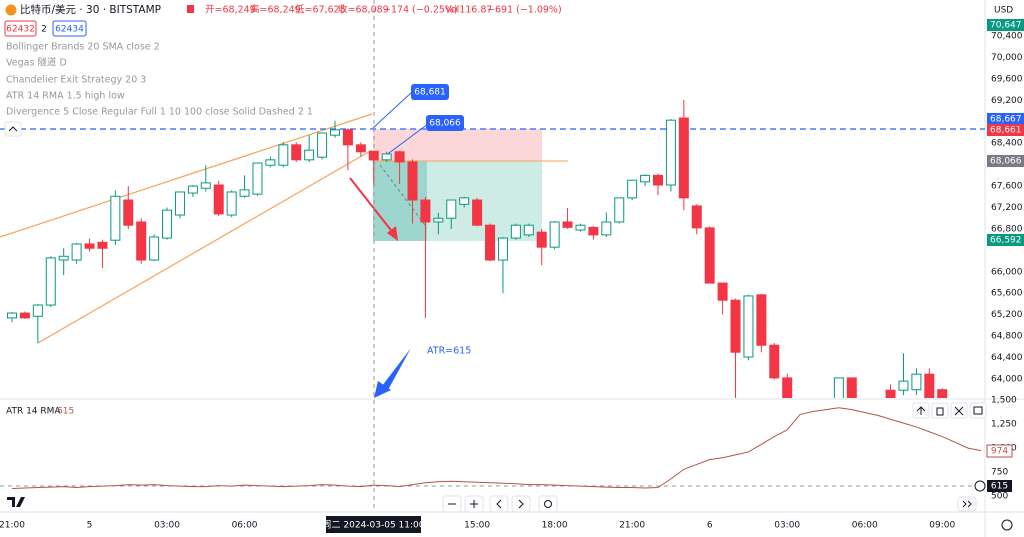 The width and height of the screenshot is (1024, 537). I want to click on x-tick-label: 09:00, so click(942, 526).